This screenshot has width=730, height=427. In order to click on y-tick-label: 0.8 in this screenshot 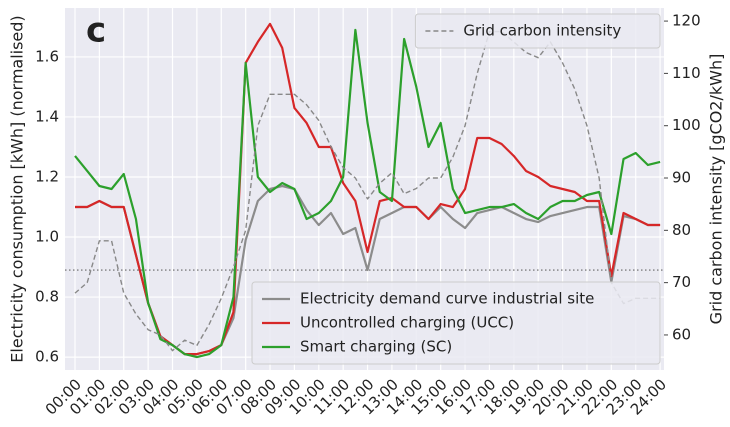, I will do `click(47, 297)`.